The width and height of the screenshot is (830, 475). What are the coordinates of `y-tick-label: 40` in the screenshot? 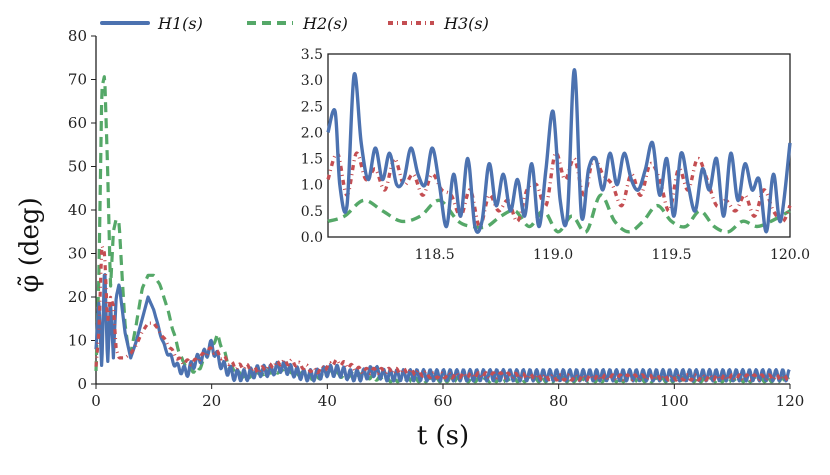 It's located at (77, 210).